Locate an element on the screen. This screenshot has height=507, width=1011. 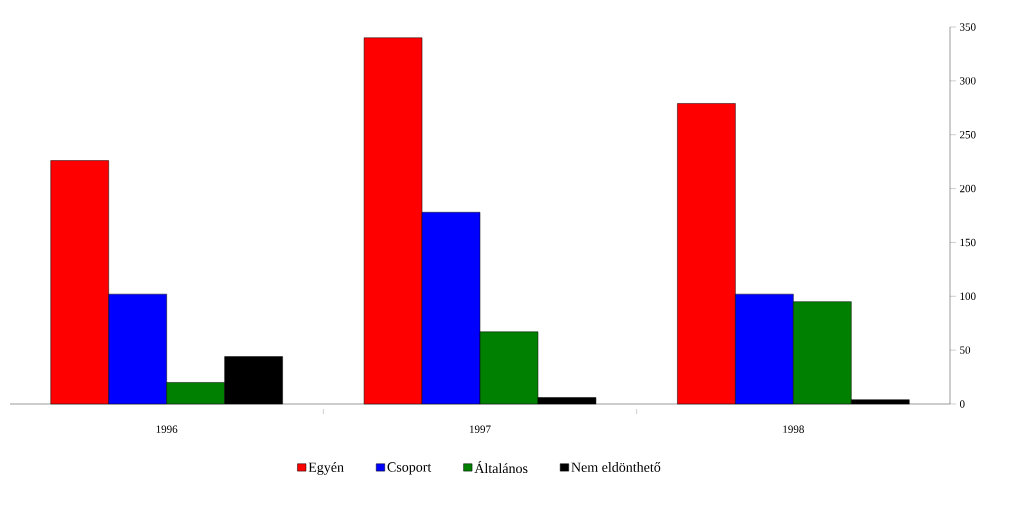
legend-label: Nem eldönthető is located at coordinates (616, 467).